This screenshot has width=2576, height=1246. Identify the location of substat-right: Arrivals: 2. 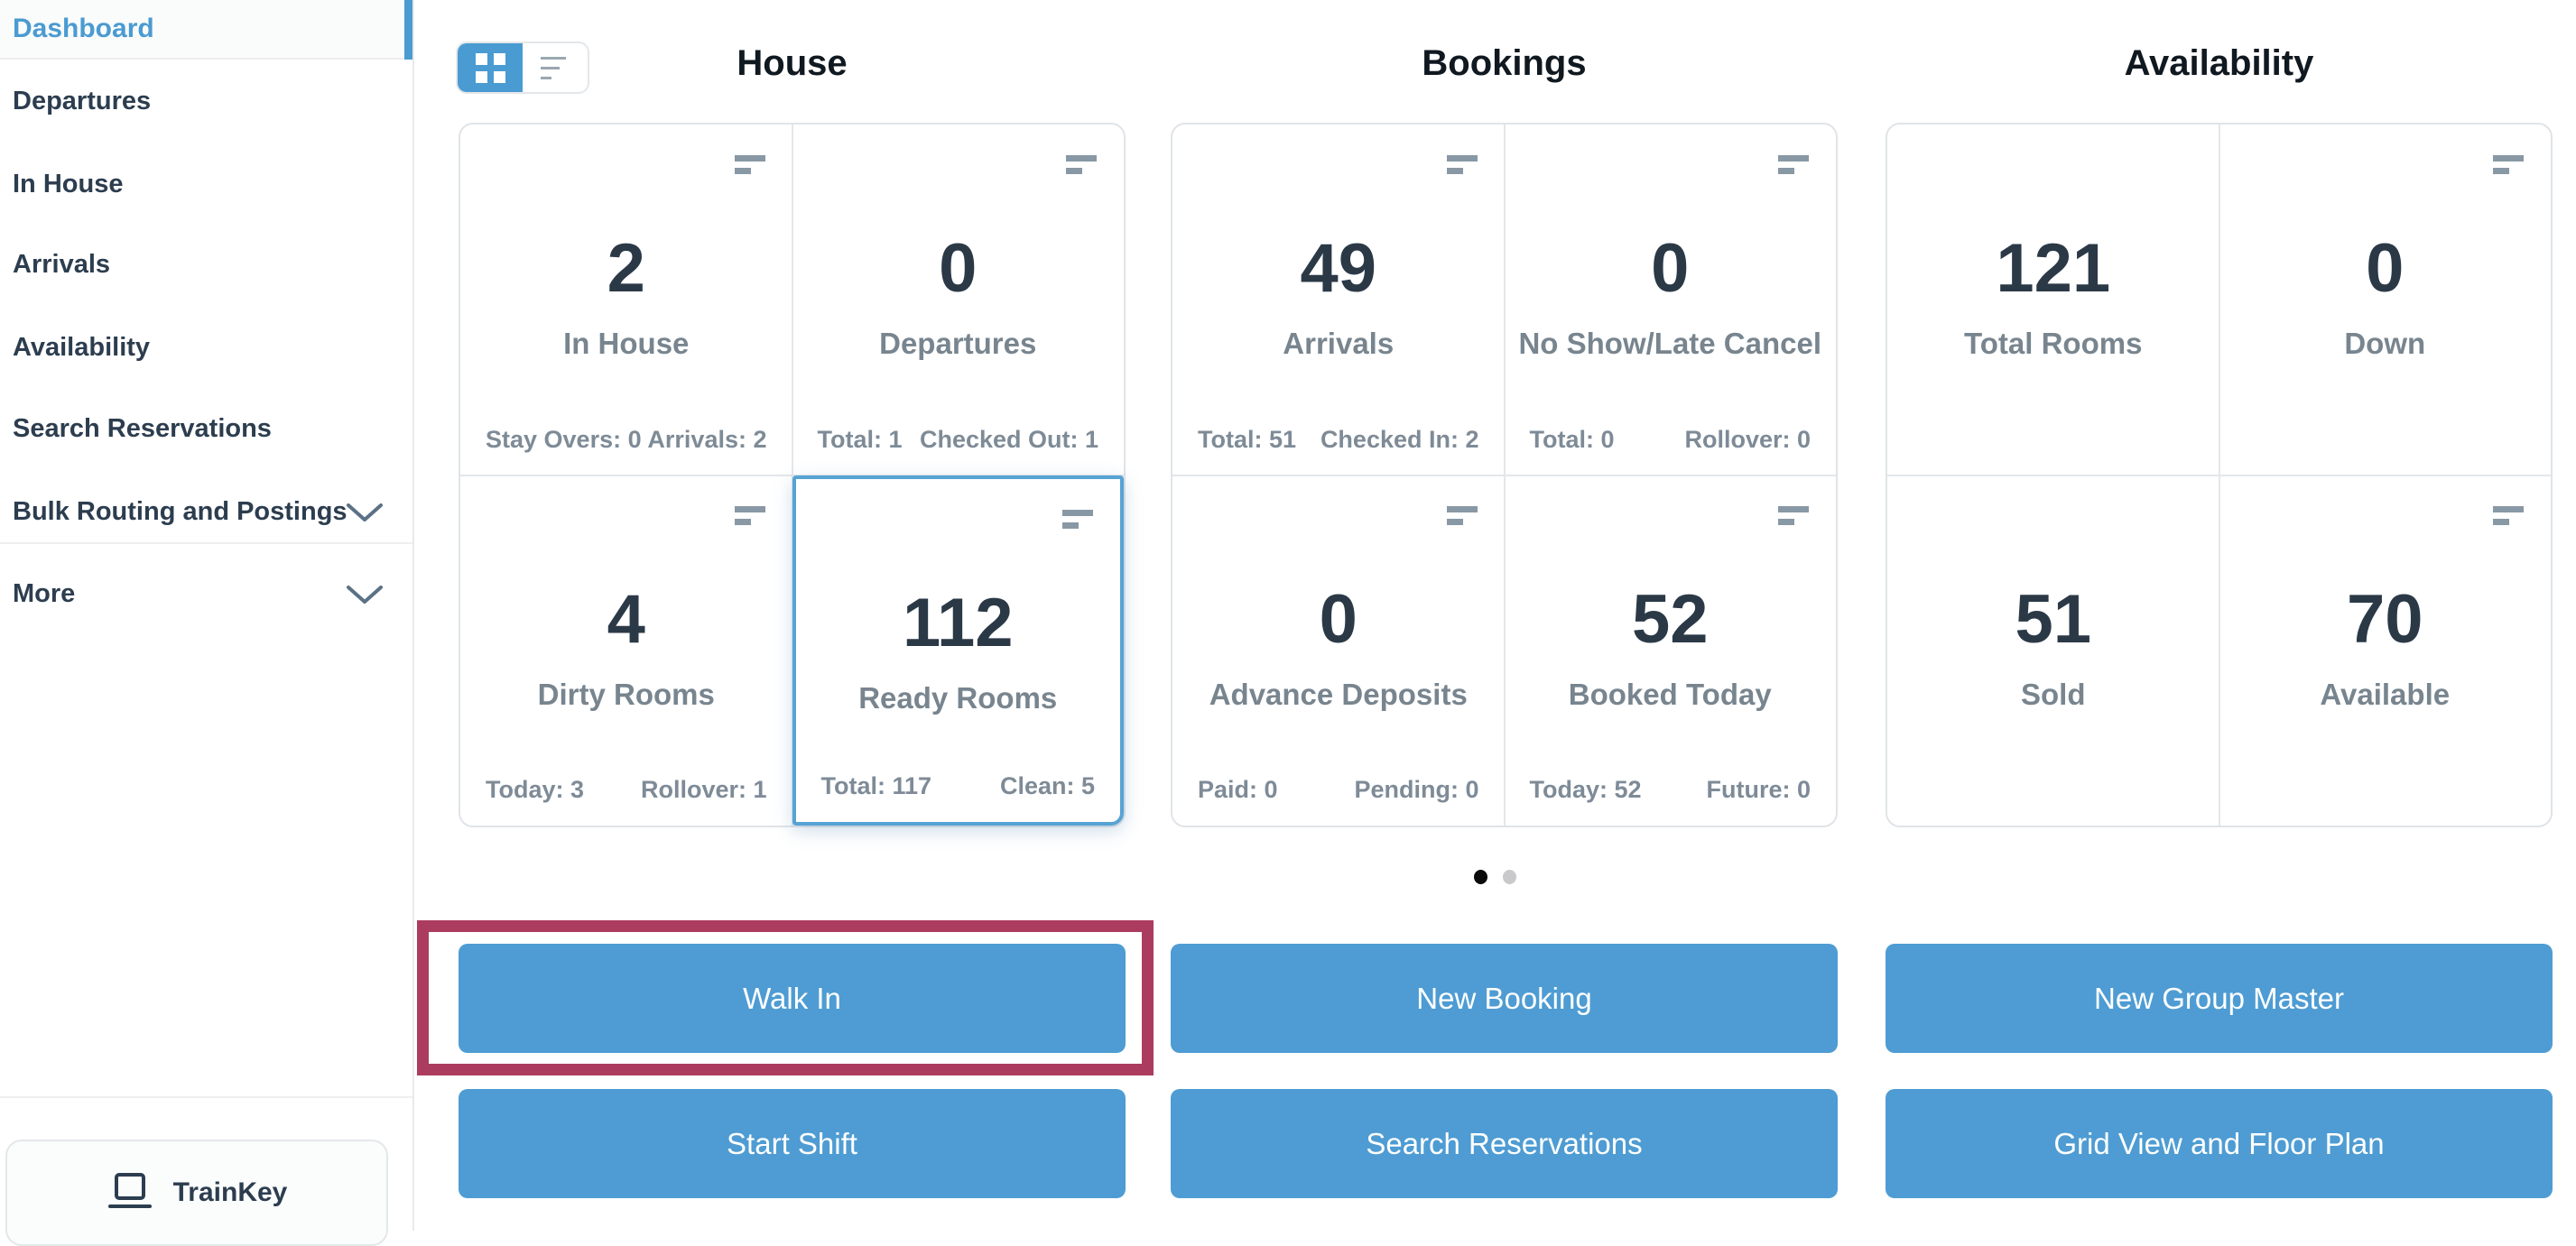
(707, 439).